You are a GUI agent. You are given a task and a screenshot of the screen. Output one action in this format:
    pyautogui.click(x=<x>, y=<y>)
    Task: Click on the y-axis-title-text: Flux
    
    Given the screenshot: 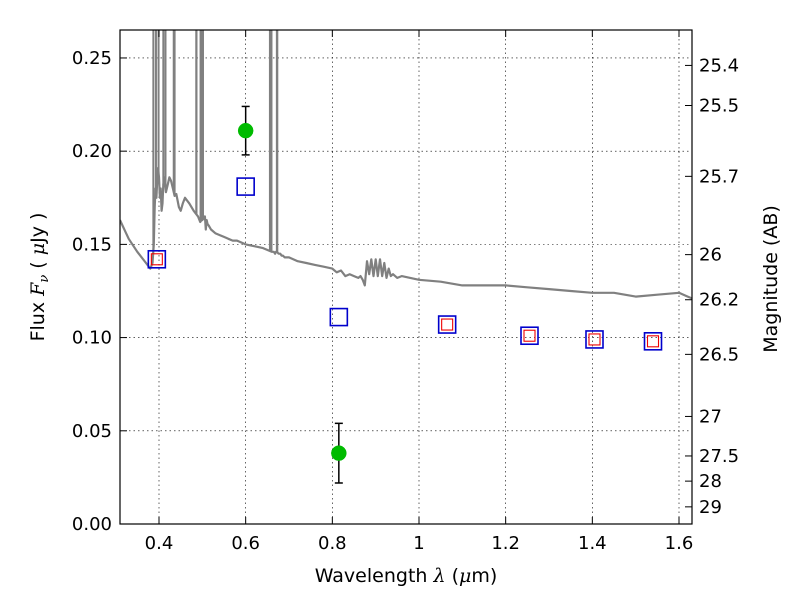 What is the action you would take?
    pyautogui.click(x=38, y=322)
    